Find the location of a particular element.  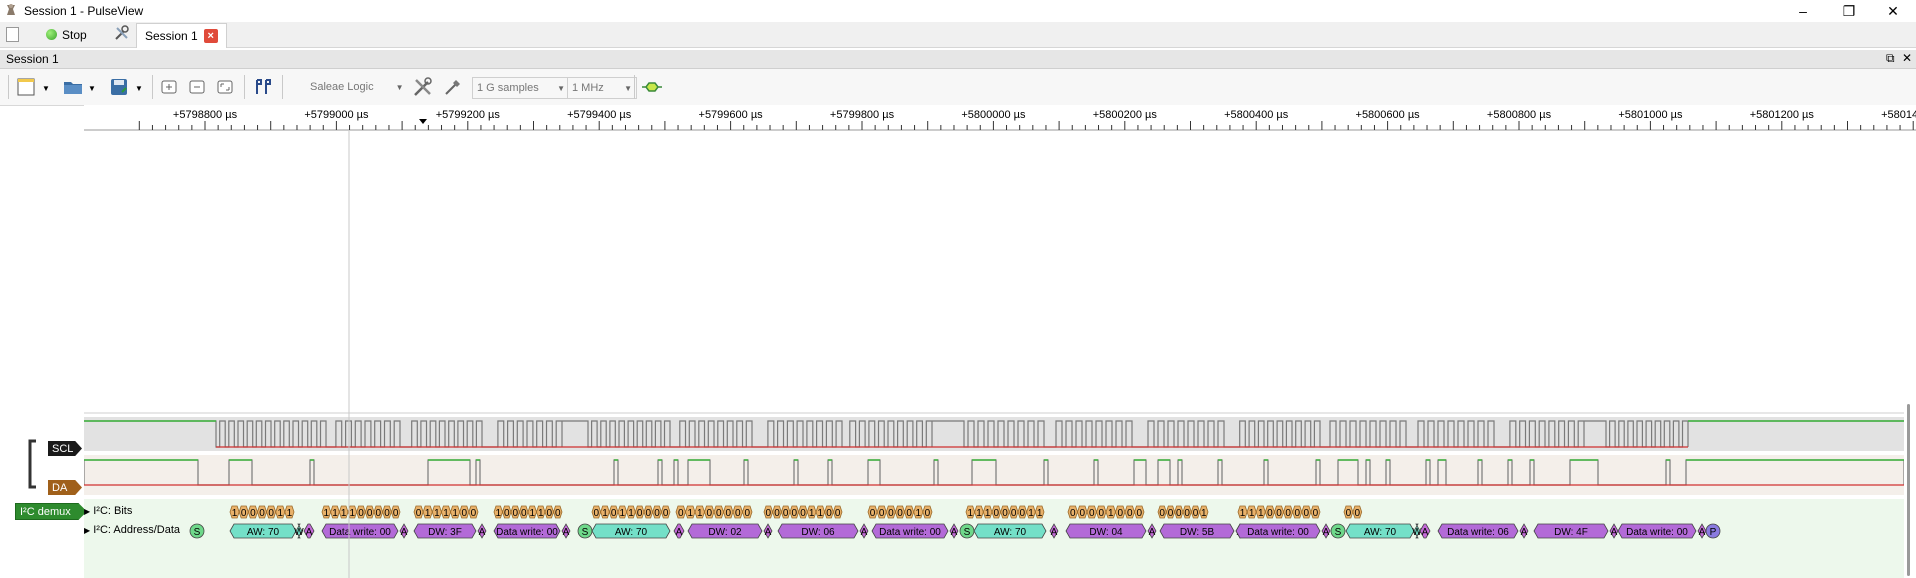

ruler-tick-label: +5799200 µs is located at coordinates (468, 115).